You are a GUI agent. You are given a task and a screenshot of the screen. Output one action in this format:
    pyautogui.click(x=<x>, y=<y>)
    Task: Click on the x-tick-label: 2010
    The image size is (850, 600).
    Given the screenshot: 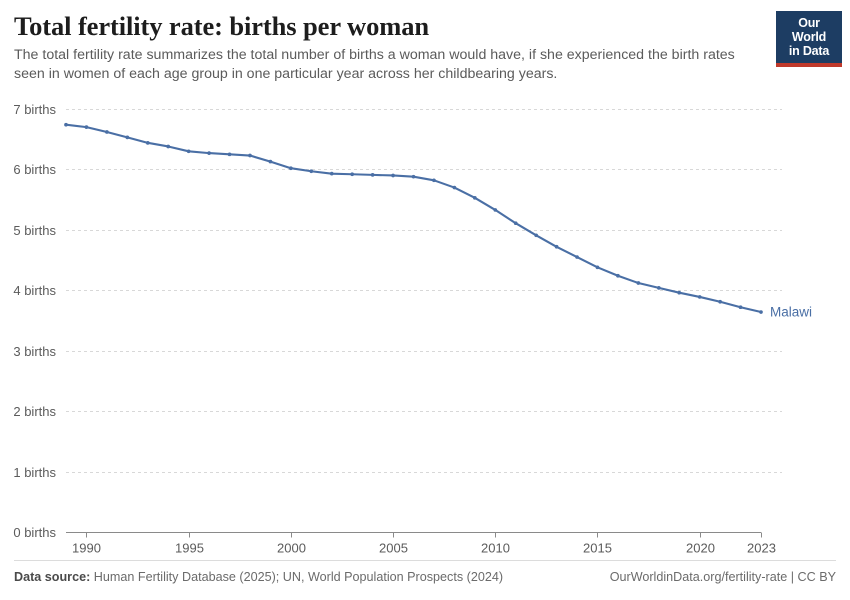 What is the action you would take?
    pyautogui.click(x=495, y=548)
    